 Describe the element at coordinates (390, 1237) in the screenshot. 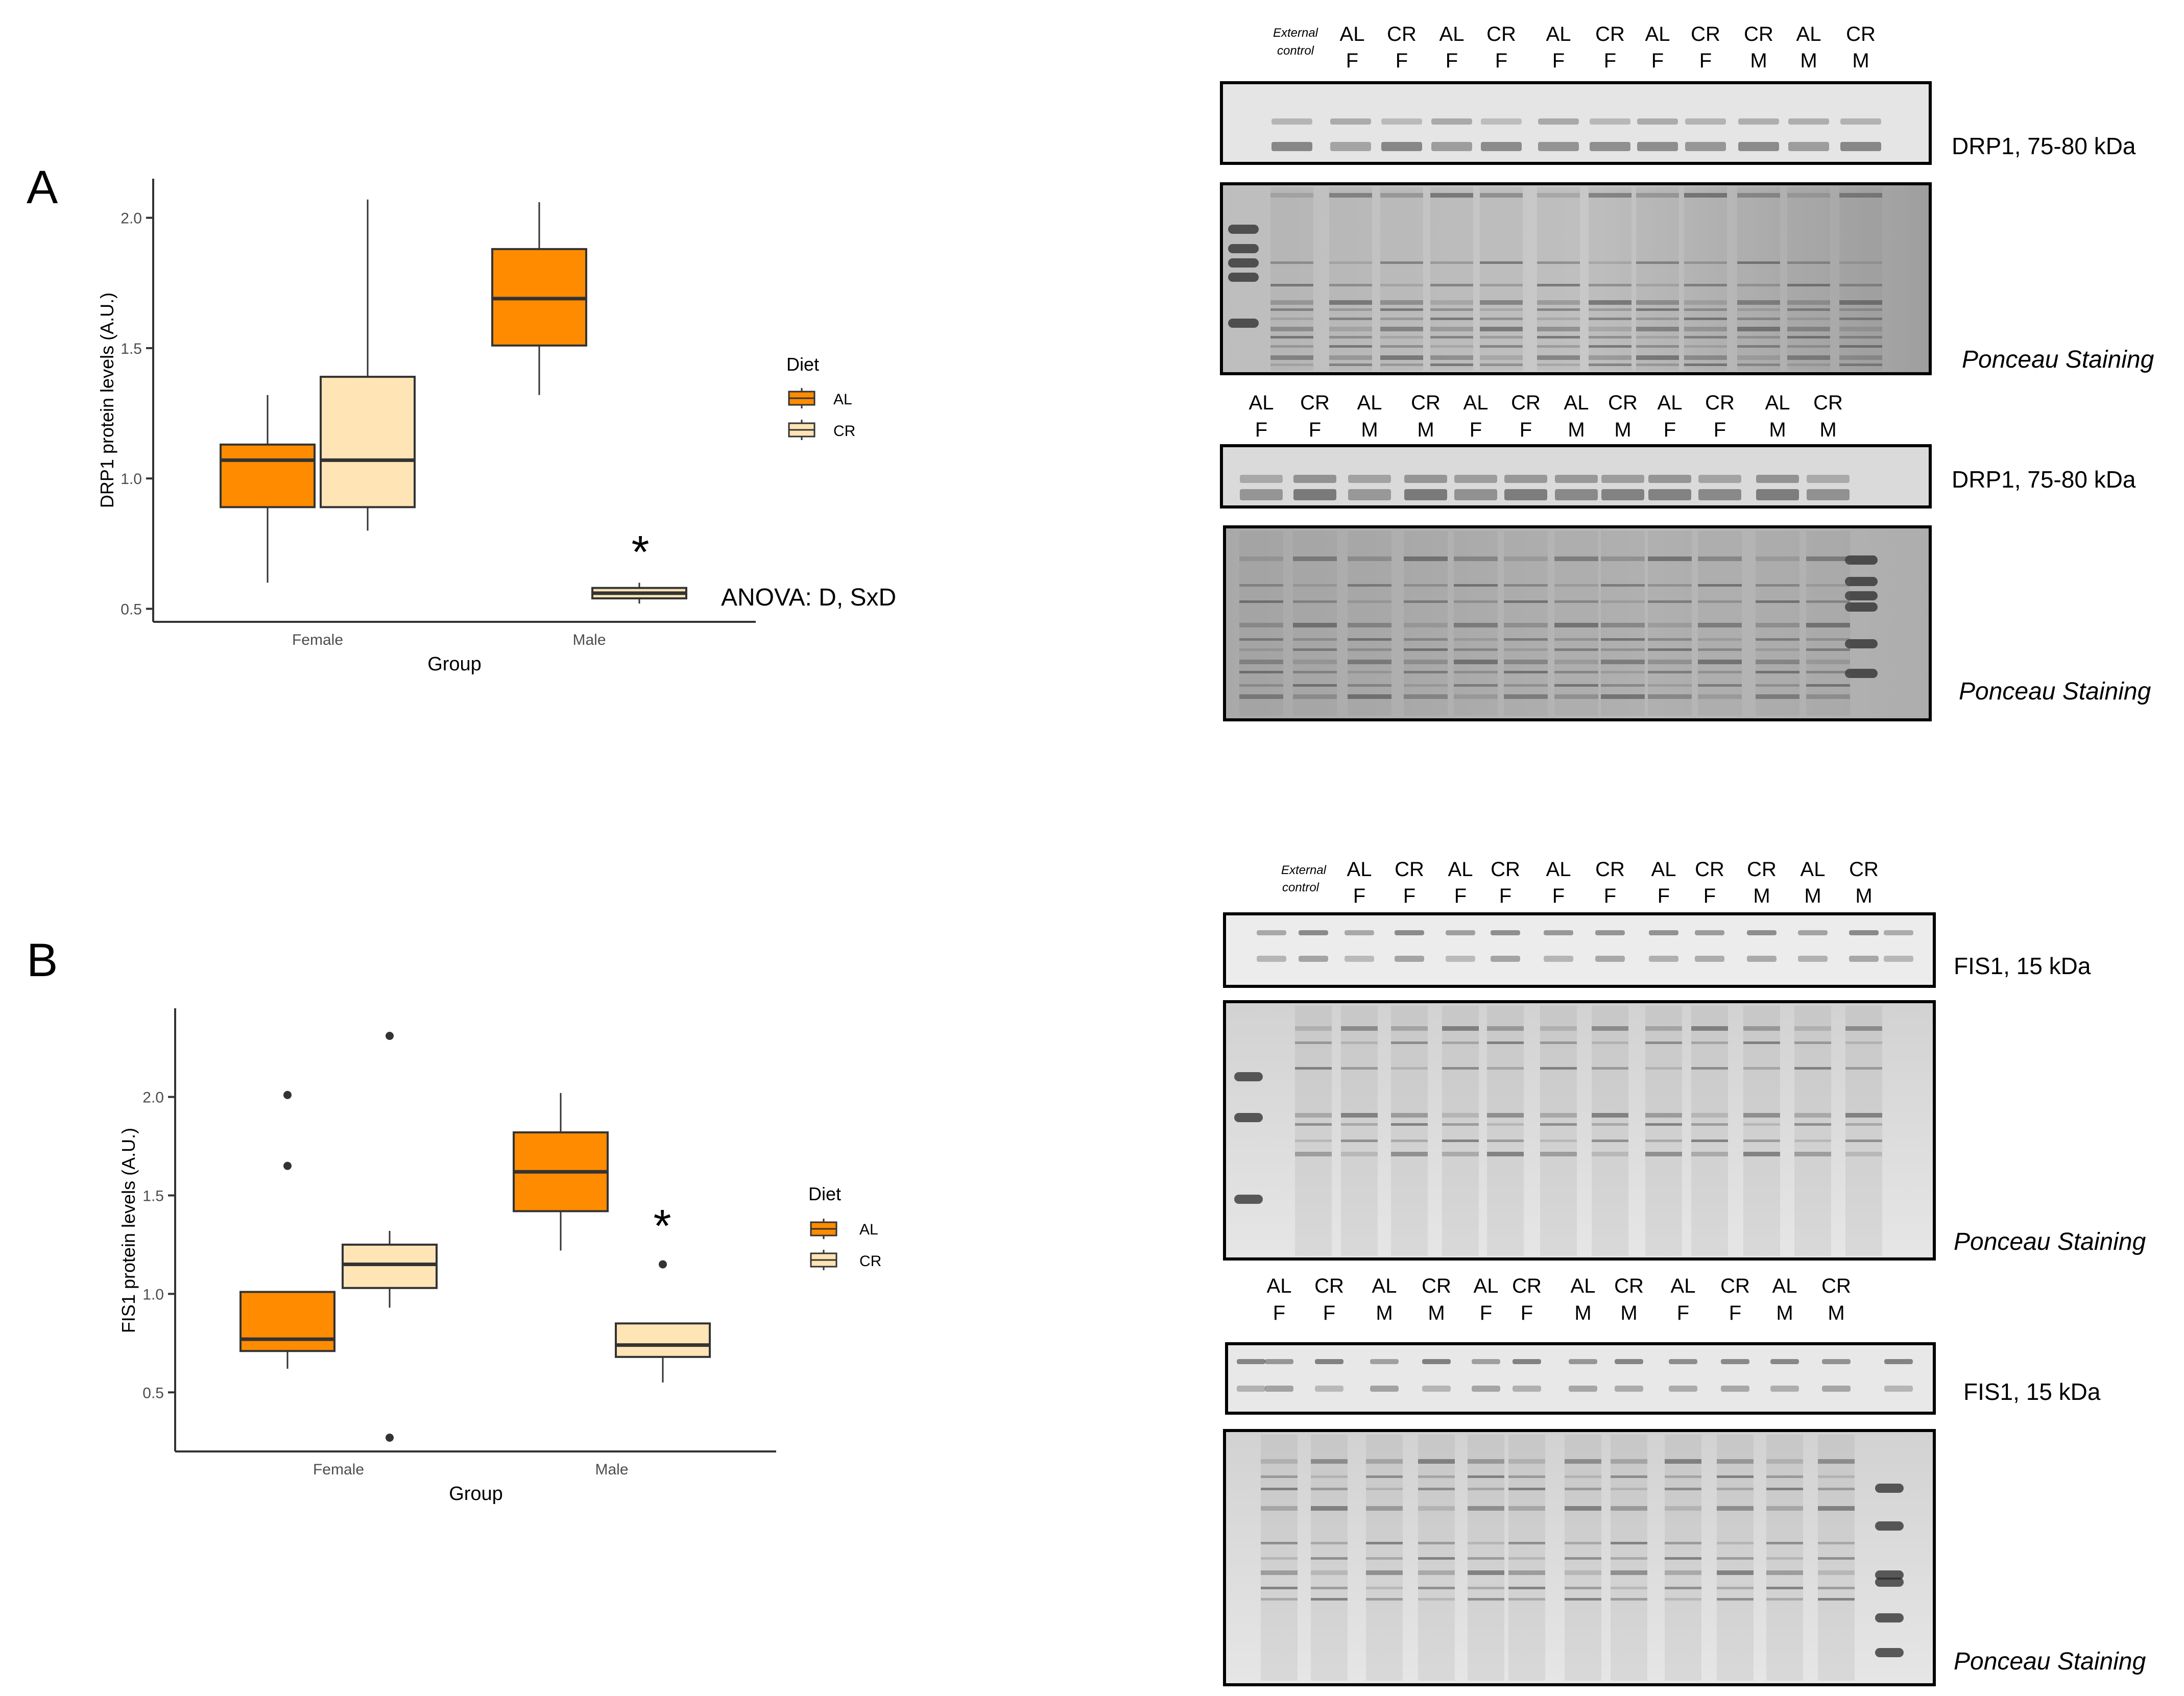

I see `box-cr-female` at that location.